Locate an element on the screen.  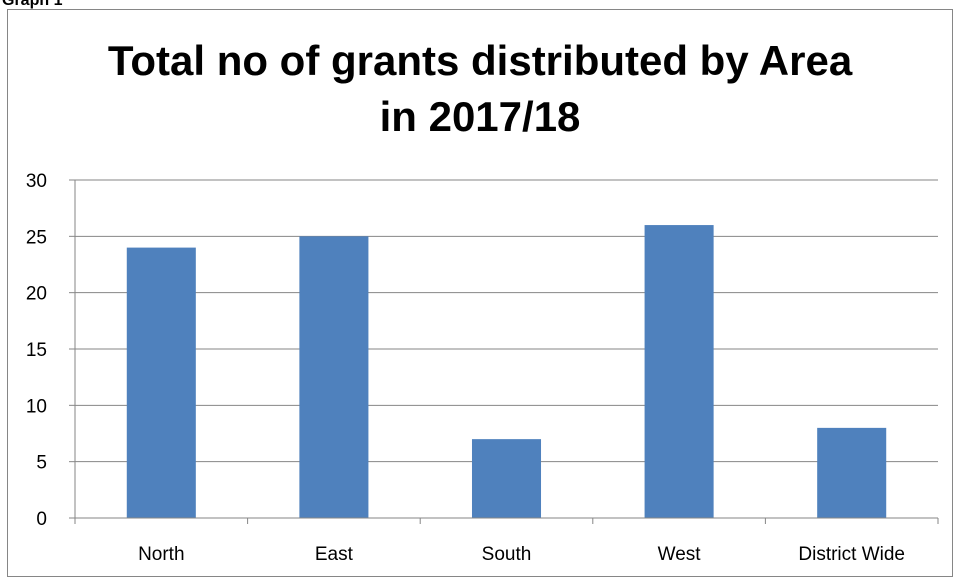
y-tick-label: 15 is located at coordinates (36, 350).